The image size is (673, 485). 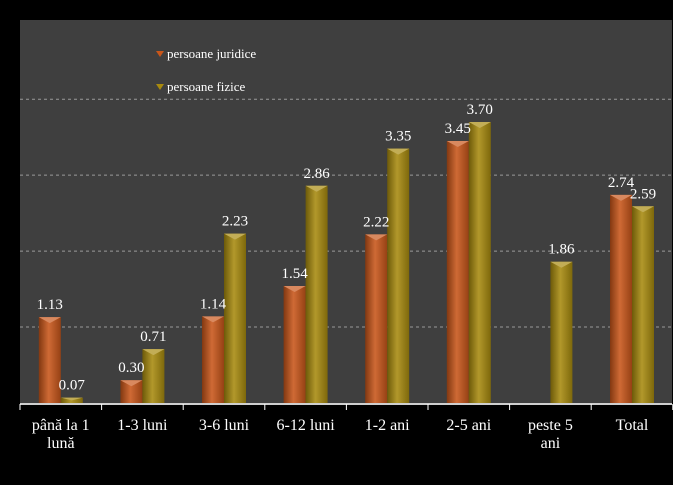 I want to click on x-tick-label: Total, so click(x=632, y=425).